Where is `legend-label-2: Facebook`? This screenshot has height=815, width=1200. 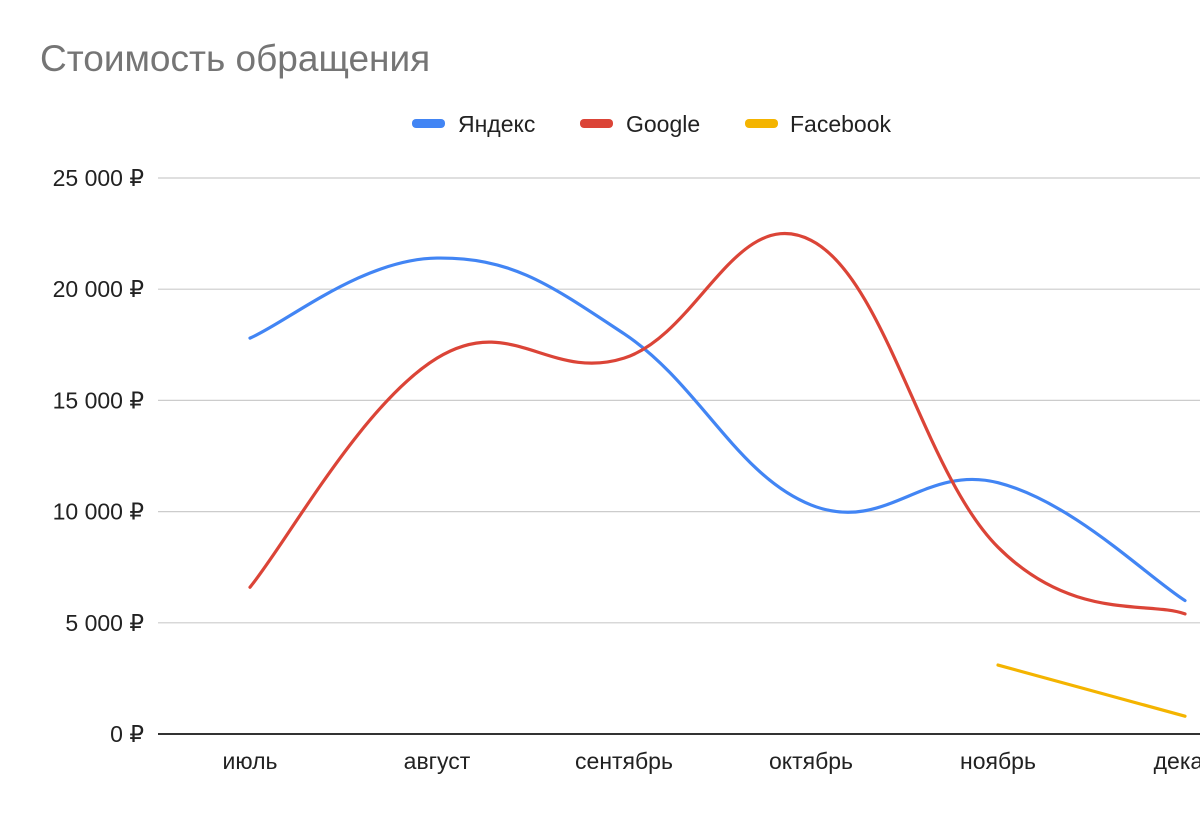 legend-label-2: Facebook is located at coordinates (841, 124).